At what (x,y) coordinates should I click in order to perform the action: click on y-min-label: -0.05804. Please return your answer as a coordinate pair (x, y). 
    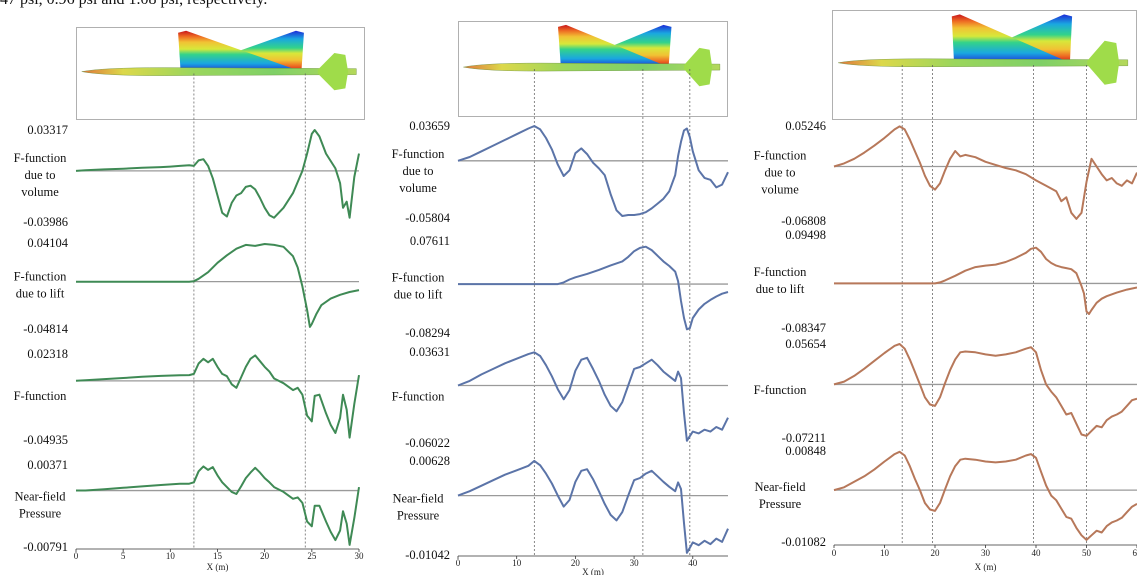
    Looking at the image, I should click on (428, 218).